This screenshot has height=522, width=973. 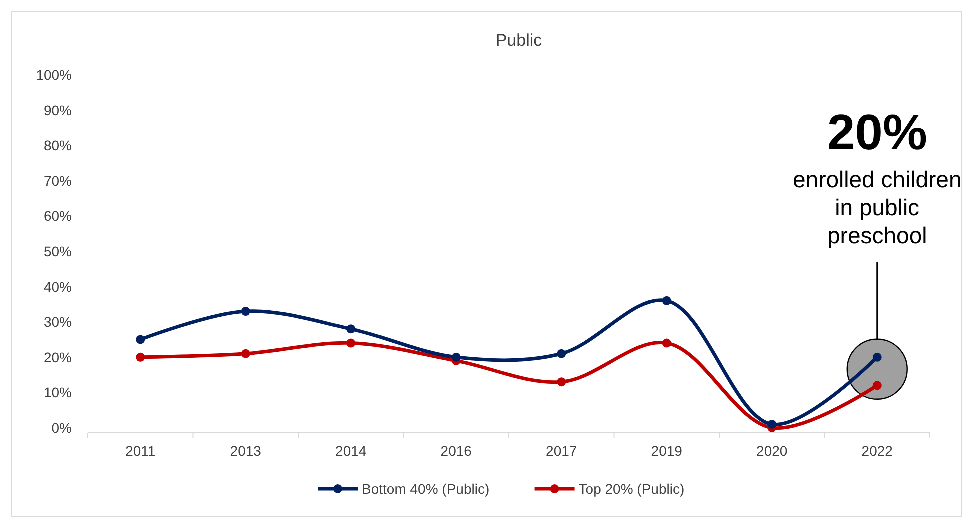 I want to click on chart-title: Public, so click(x=519, y=40).